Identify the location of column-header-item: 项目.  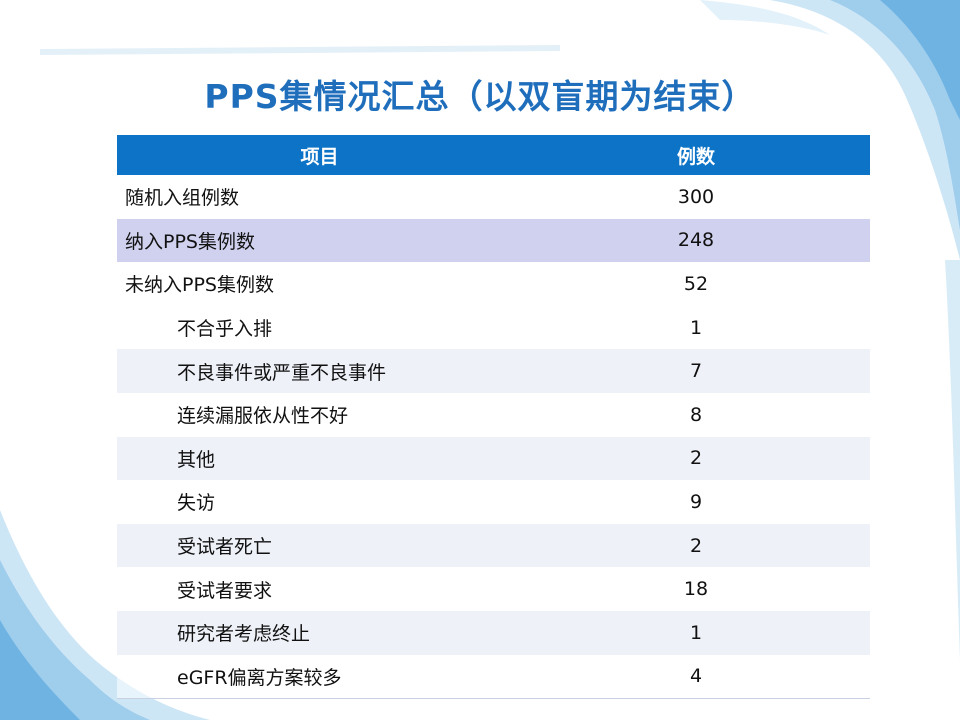
(319, 156).